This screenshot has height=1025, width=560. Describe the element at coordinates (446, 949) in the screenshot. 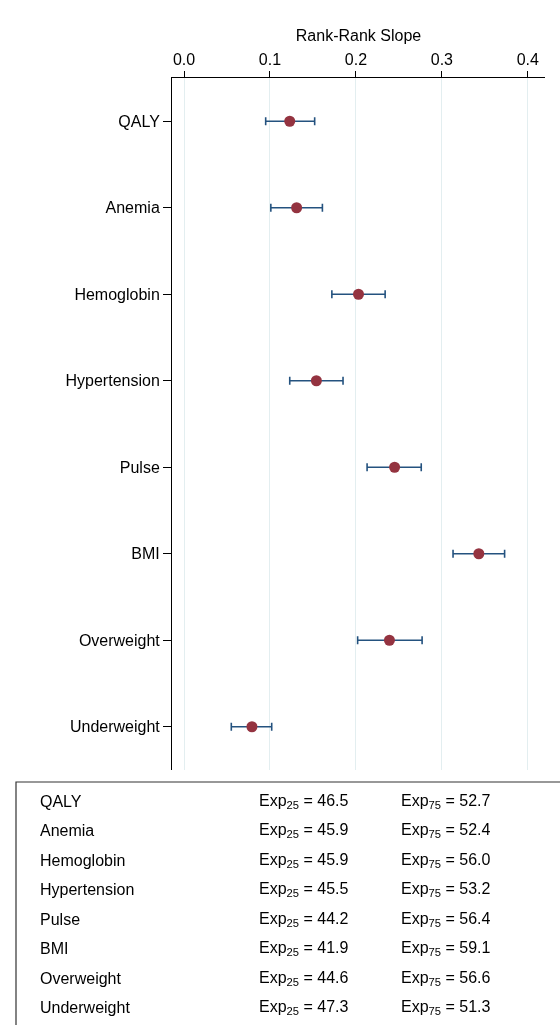

I see `text: Exp$_{75}$ = 59.1` at that location.